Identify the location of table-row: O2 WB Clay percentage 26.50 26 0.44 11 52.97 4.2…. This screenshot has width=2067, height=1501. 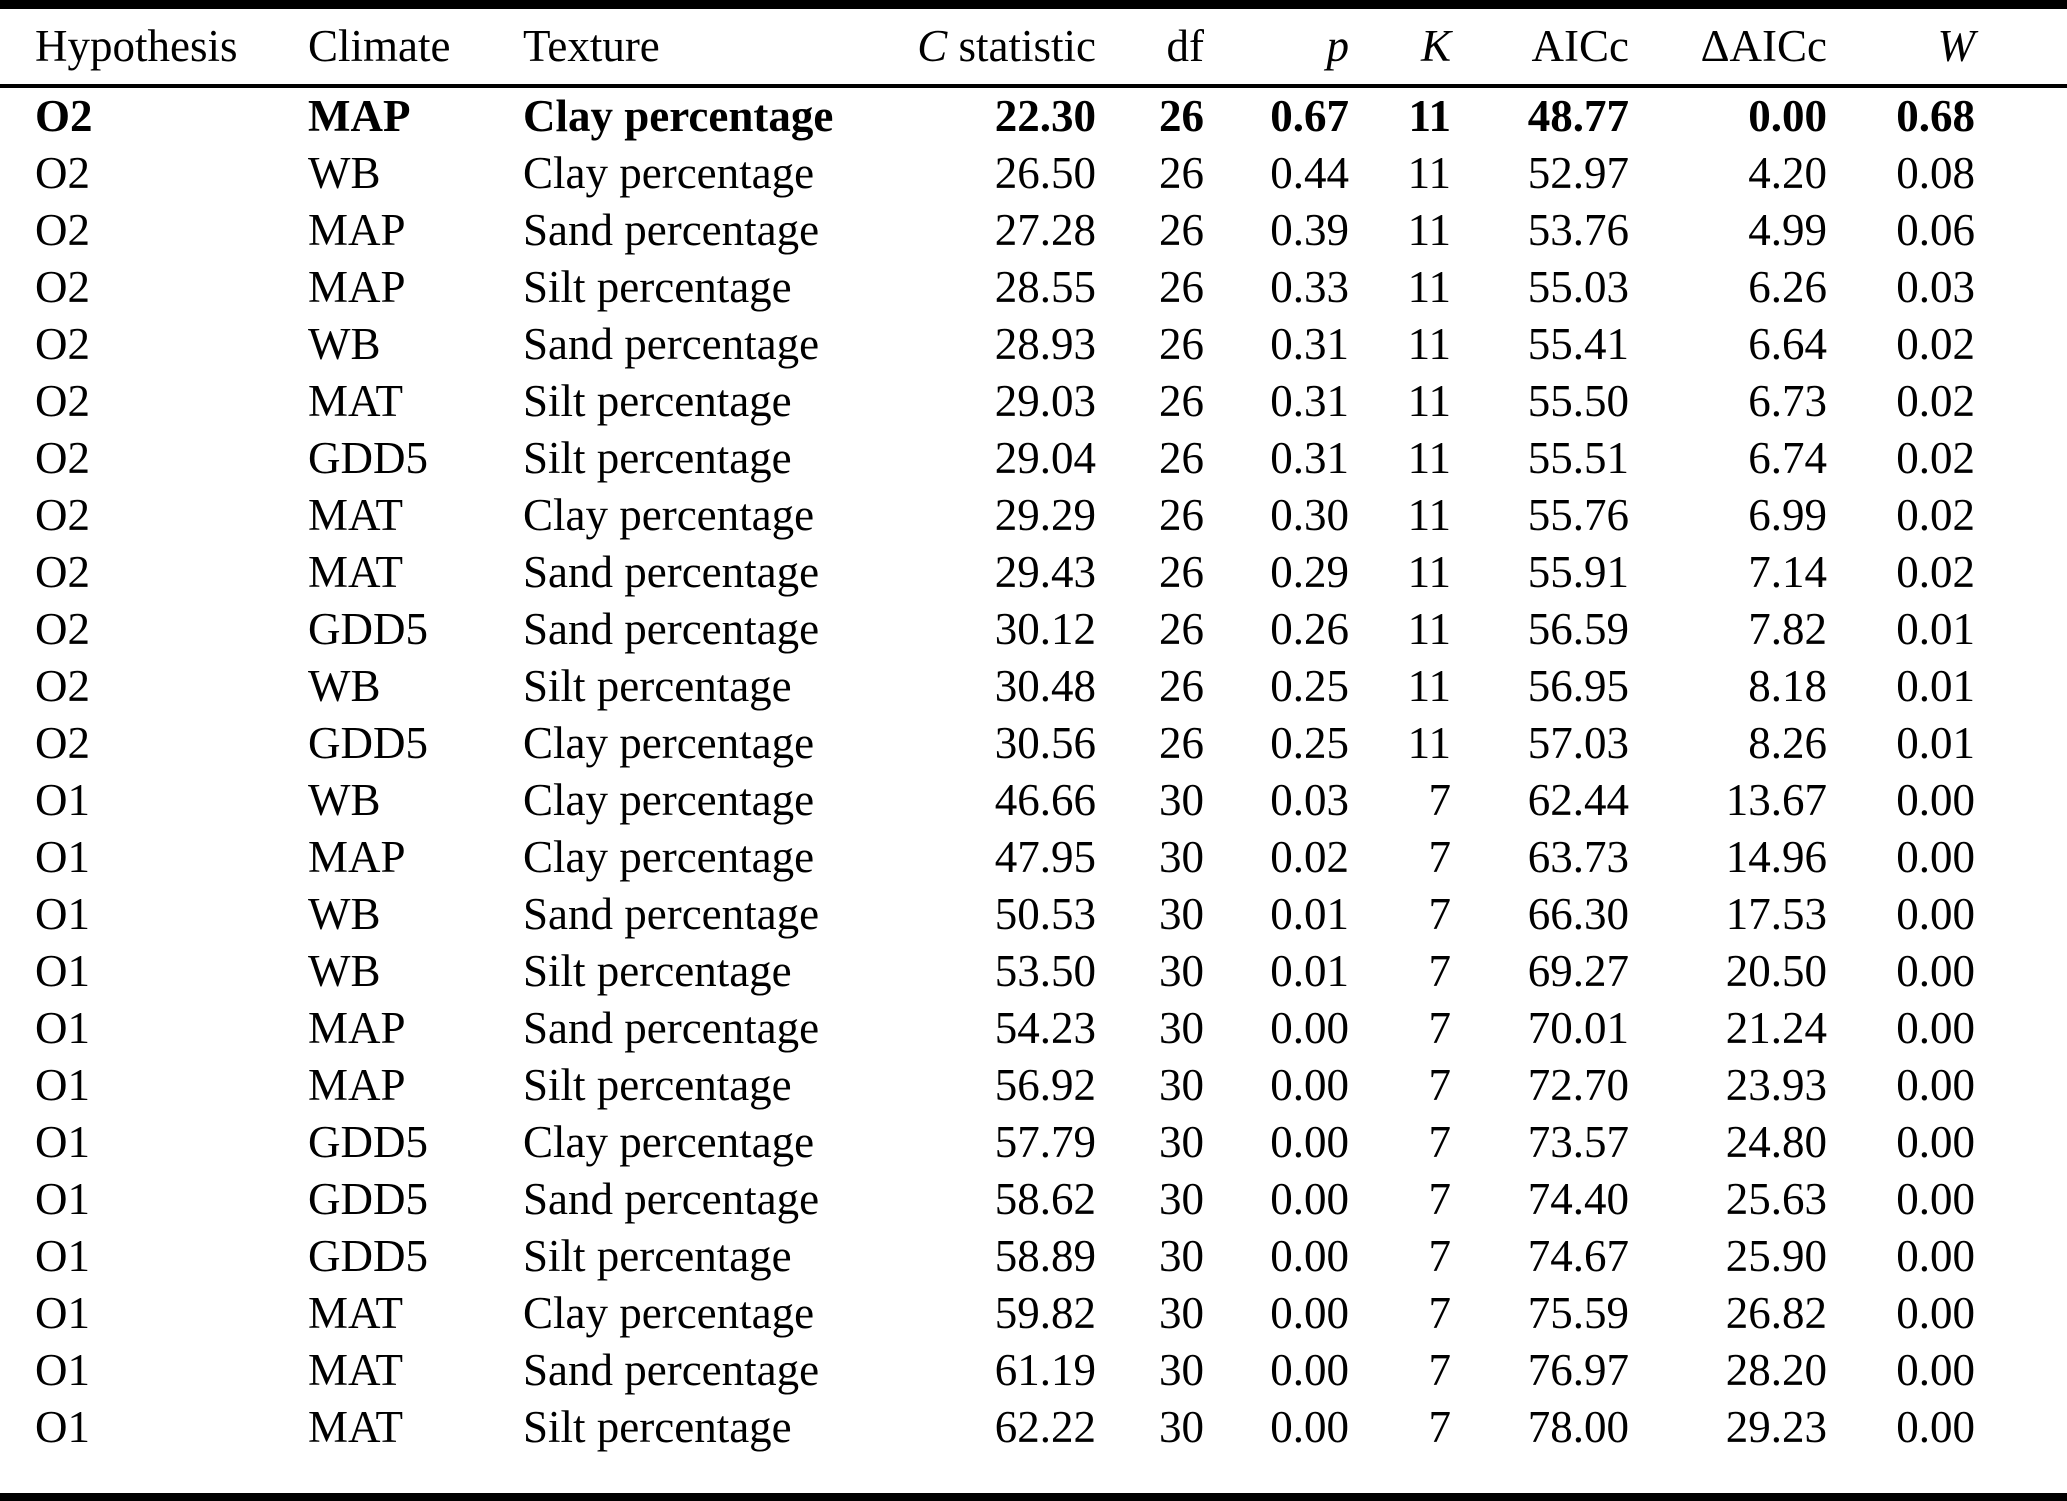
(1033, 173).